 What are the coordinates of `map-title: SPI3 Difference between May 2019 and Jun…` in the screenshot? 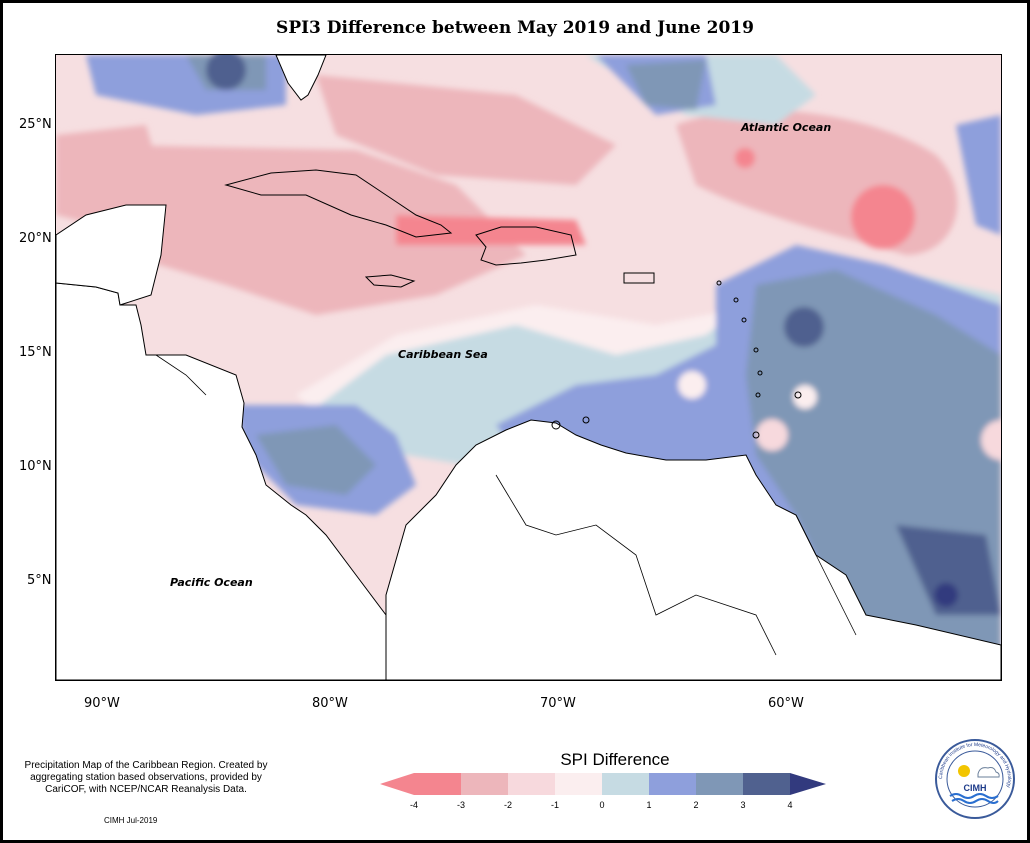 It's located at (515, 28).